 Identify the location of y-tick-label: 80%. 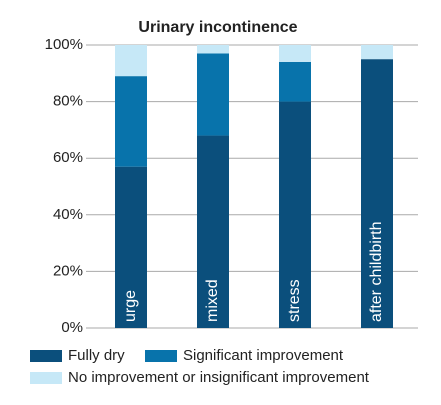
(68, 101).